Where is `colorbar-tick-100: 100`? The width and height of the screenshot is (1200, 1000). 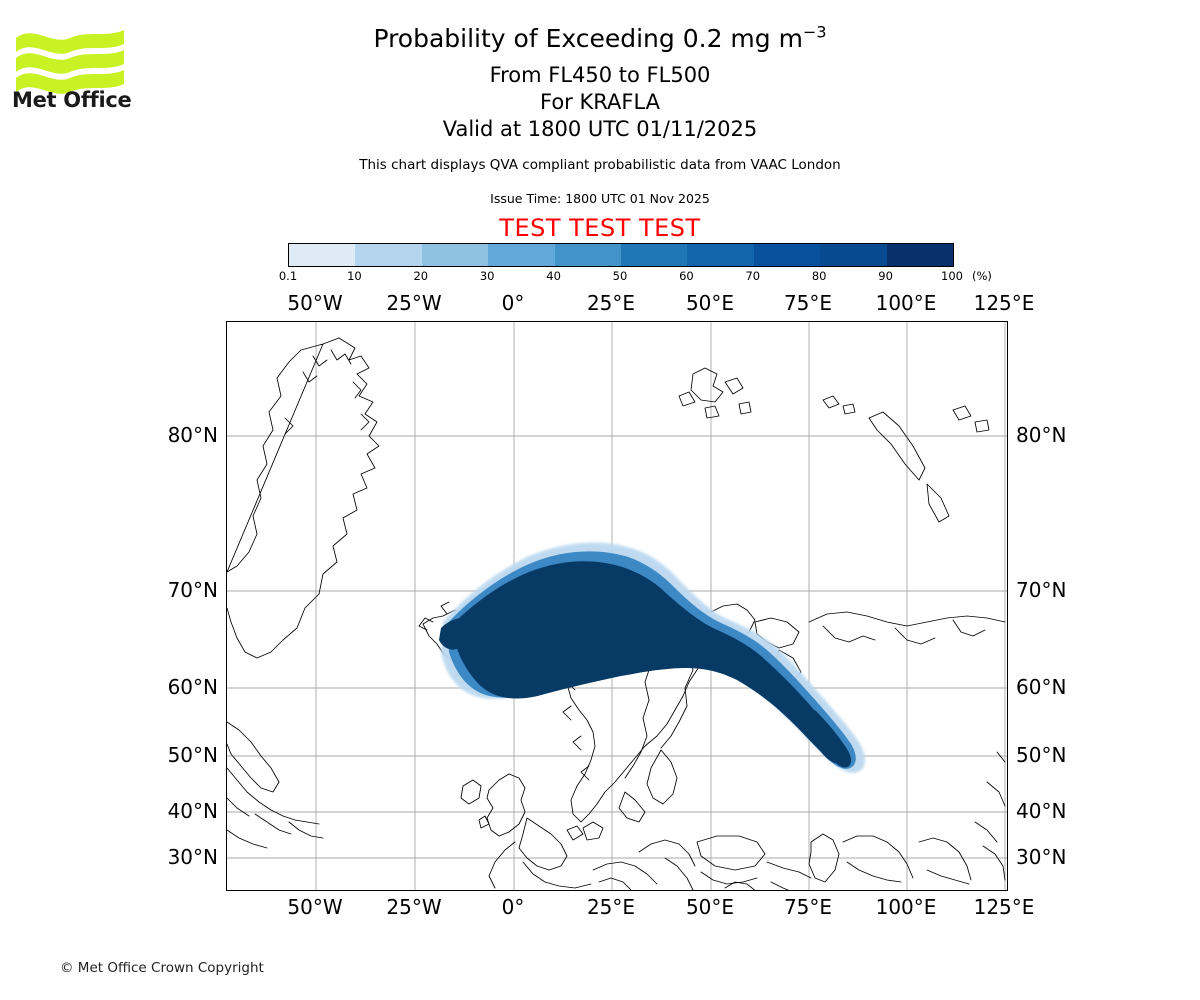 colorbar-tick-100: 100 is located at coordinates (952, 276).